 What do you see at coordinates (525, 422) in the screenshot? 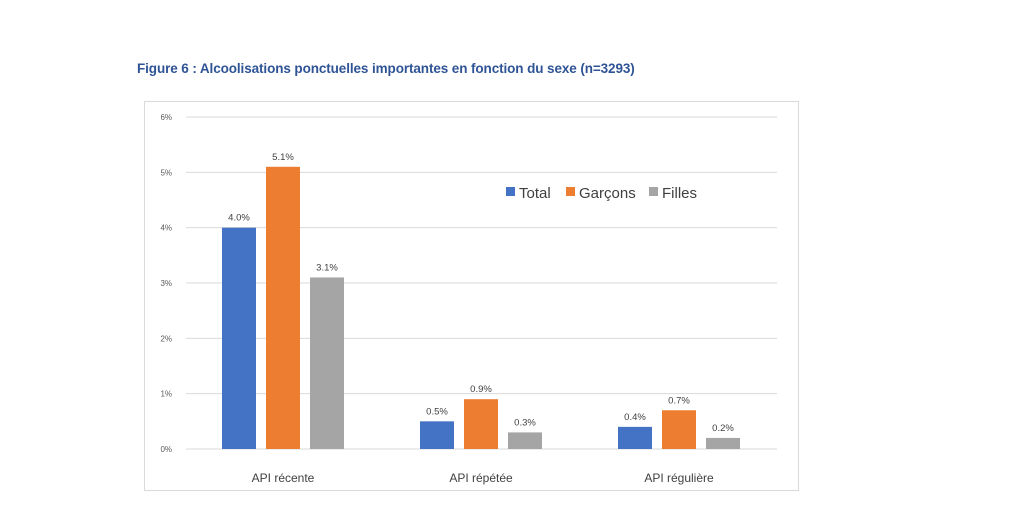
I see `data-label: 0.3%` at bounding box center [525, 422].